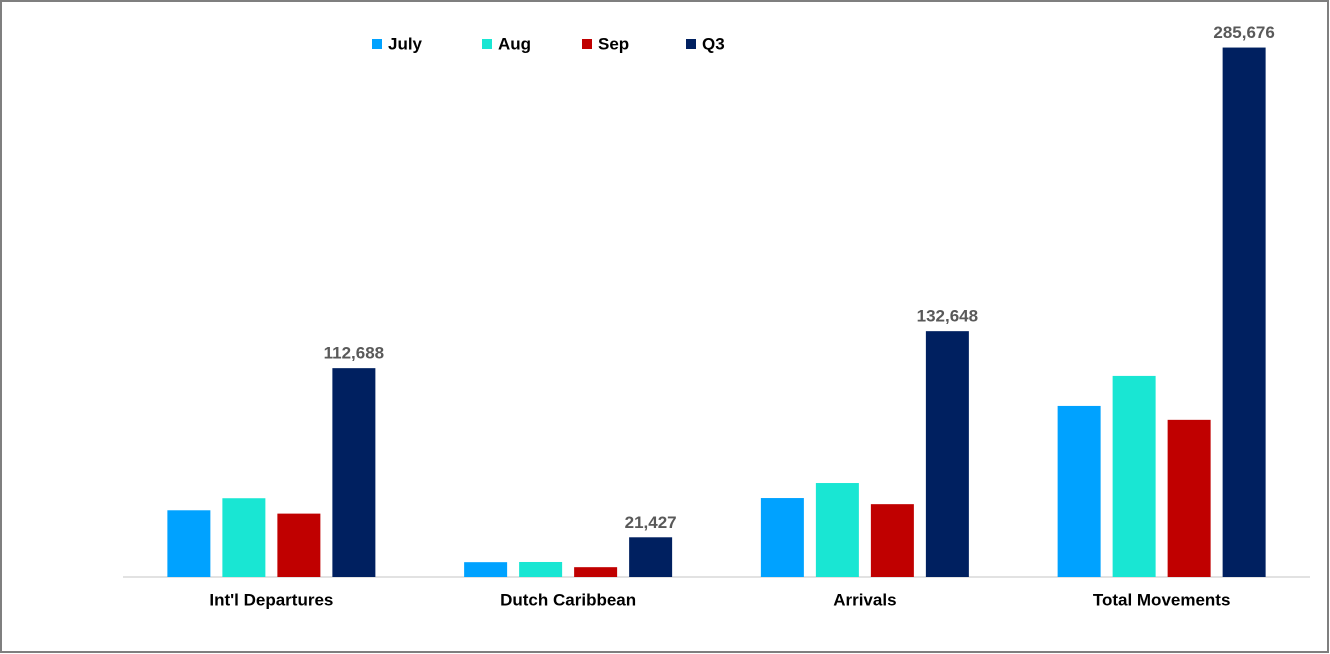 This screenshot has width=1330, height=654. I want to click on value-label: 132,648, so click(947, 316).